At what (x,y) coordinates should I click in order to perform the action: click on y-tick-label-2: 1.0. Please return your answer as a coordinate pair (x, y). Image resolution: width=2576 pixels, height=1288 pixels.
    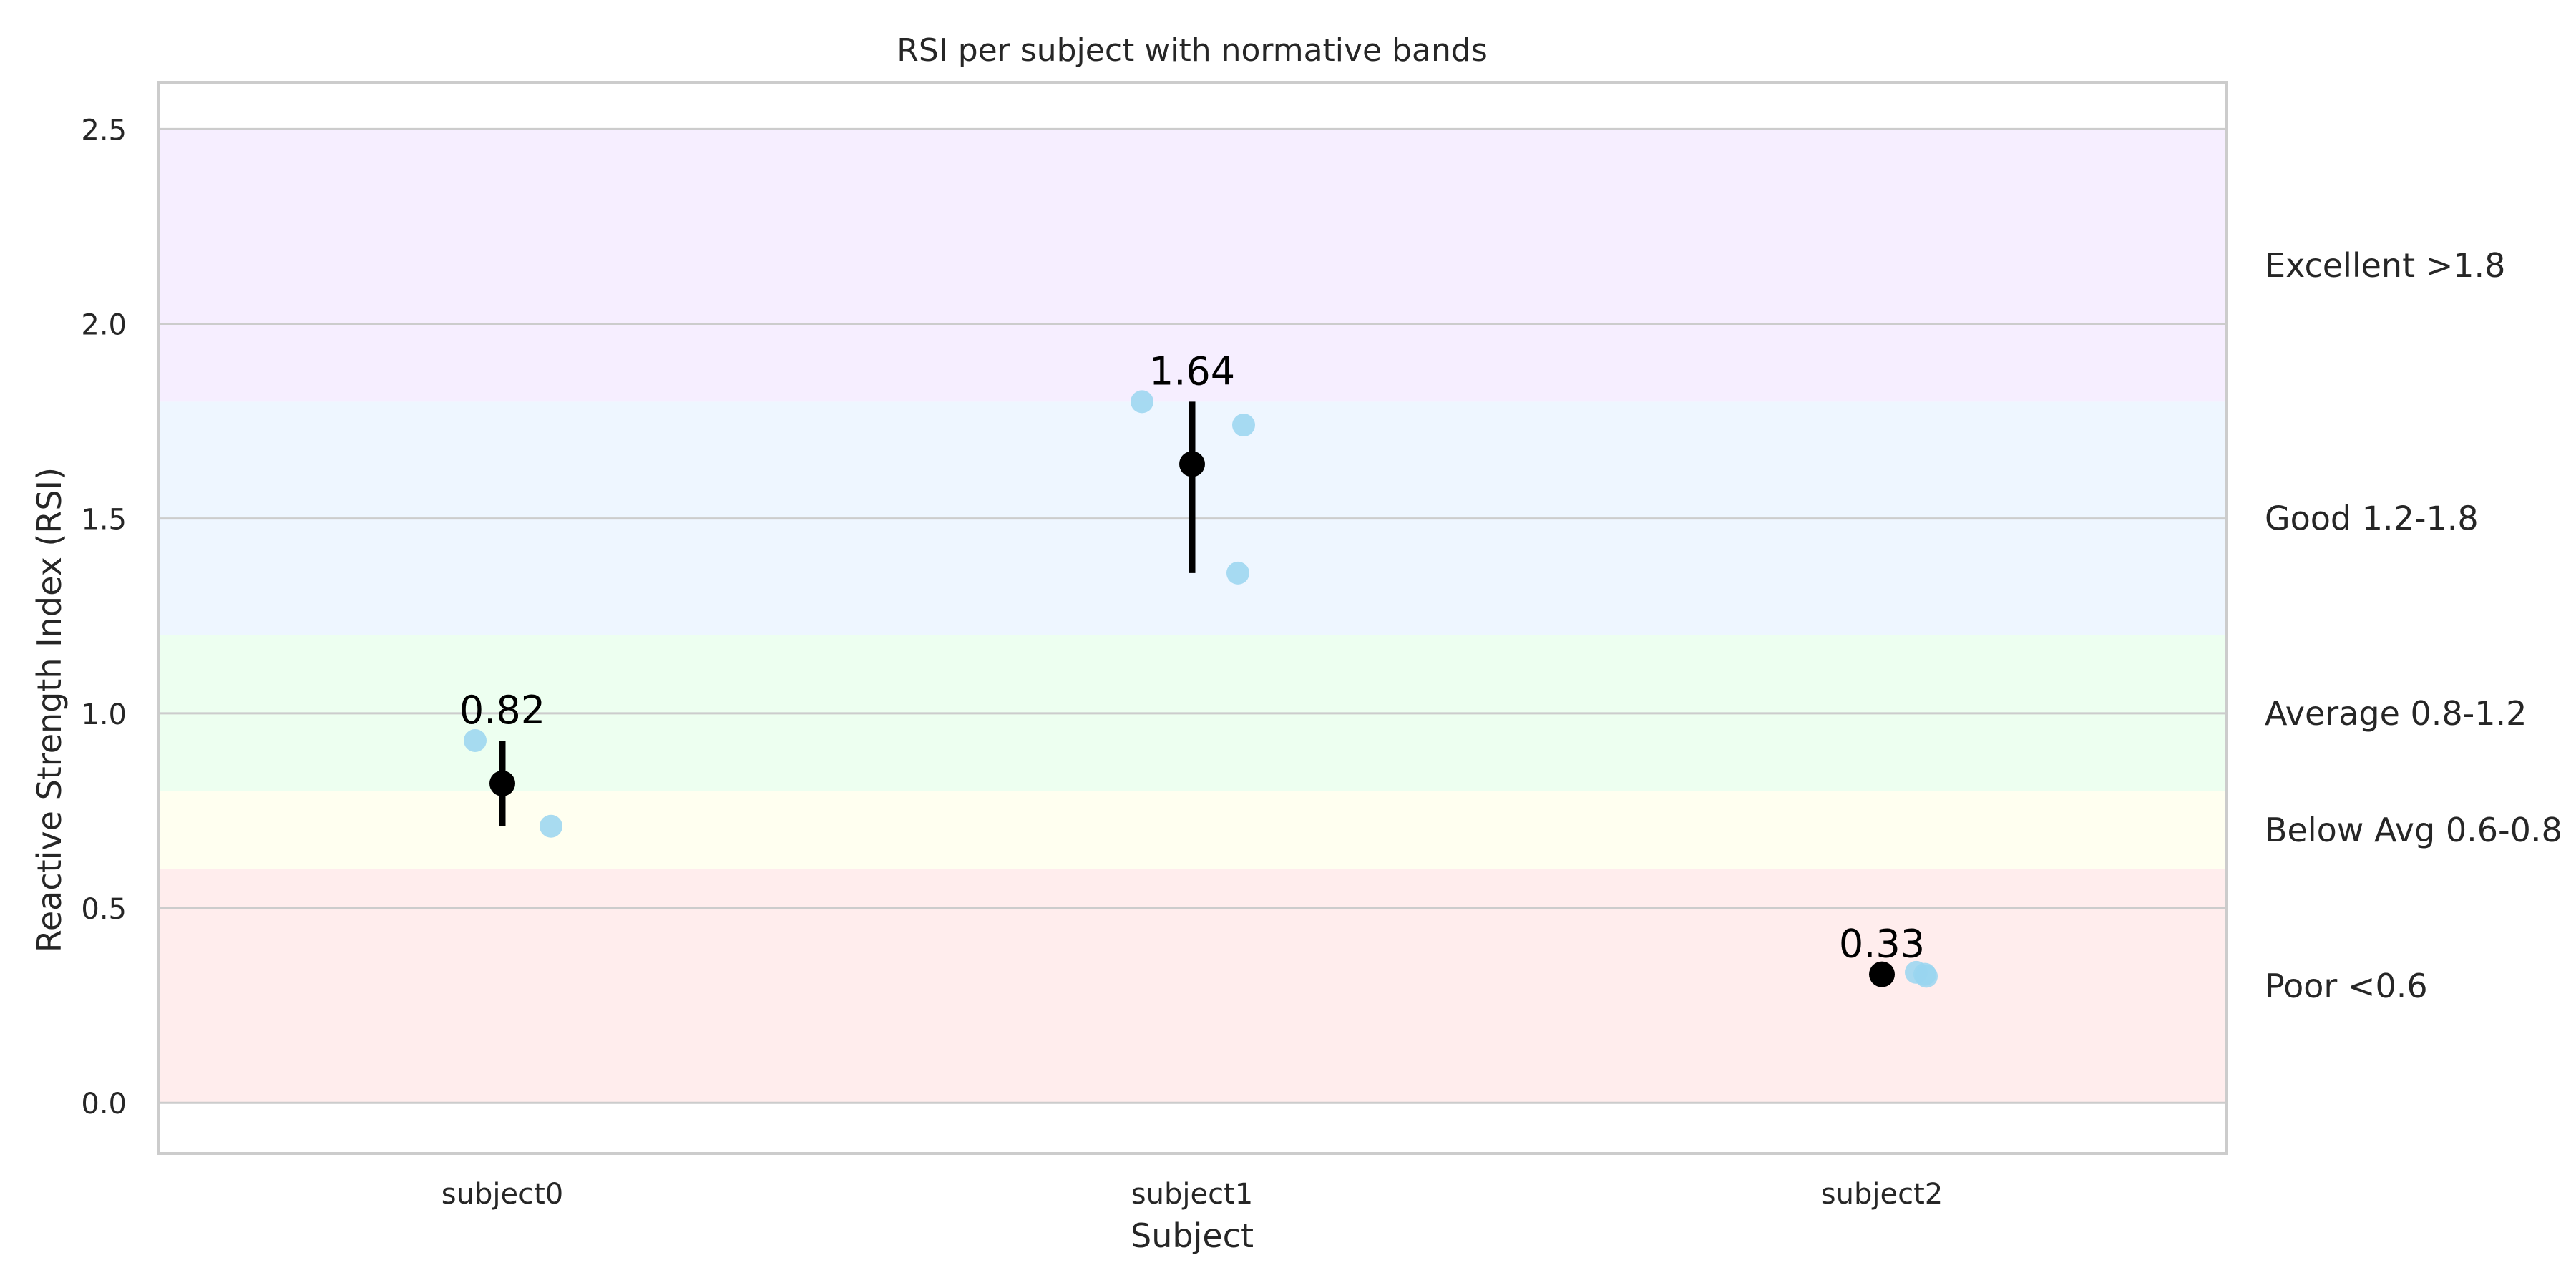
    Looking at the image, I should click on (104, 714).